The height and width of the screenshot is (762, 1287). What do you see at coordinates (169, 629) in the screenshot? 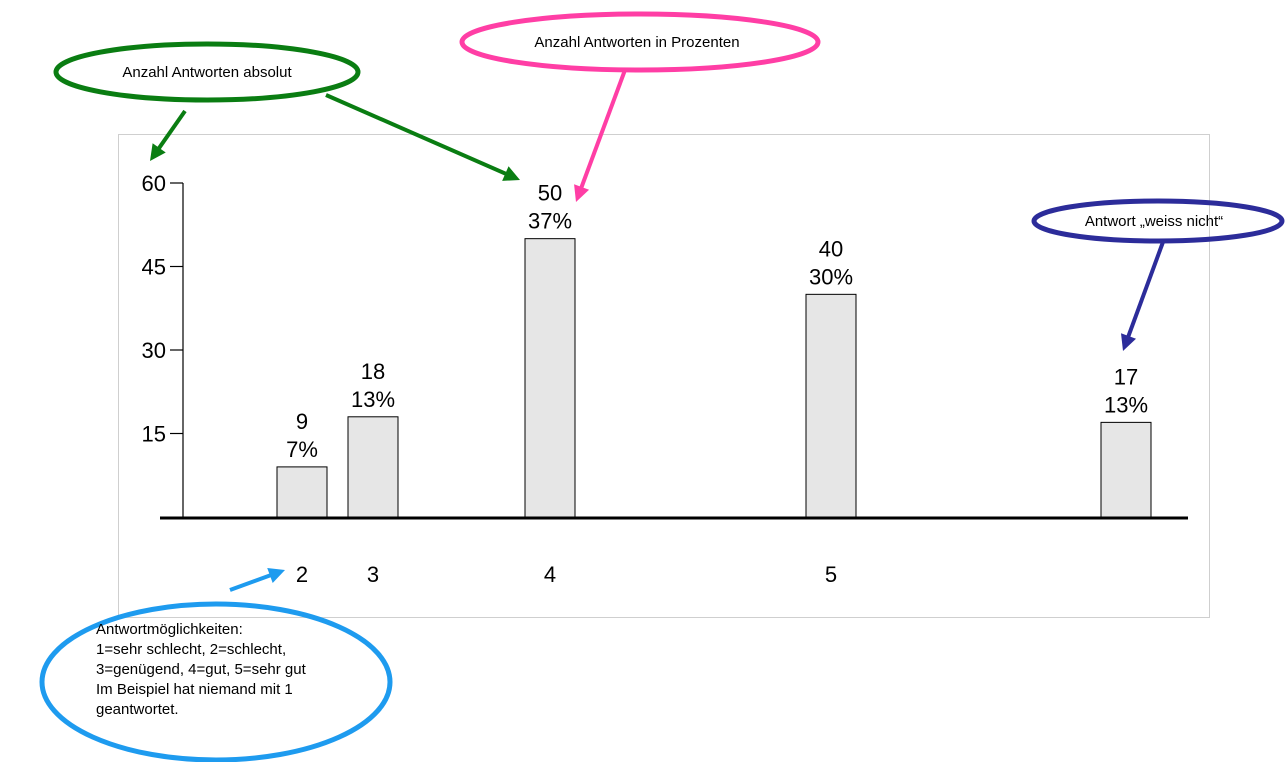
I see `answer-options-line: Antwortmöglichkeiten:` at bounding box center [169, 629].